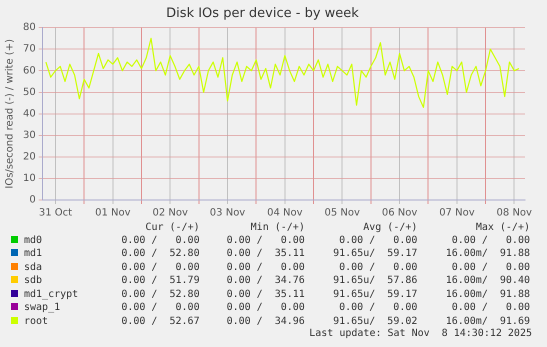  What do you see at coordinates (457, 213) in the screenshot?
I see `x-tick-label: 07 Nov` at bounding box center [457, 213].